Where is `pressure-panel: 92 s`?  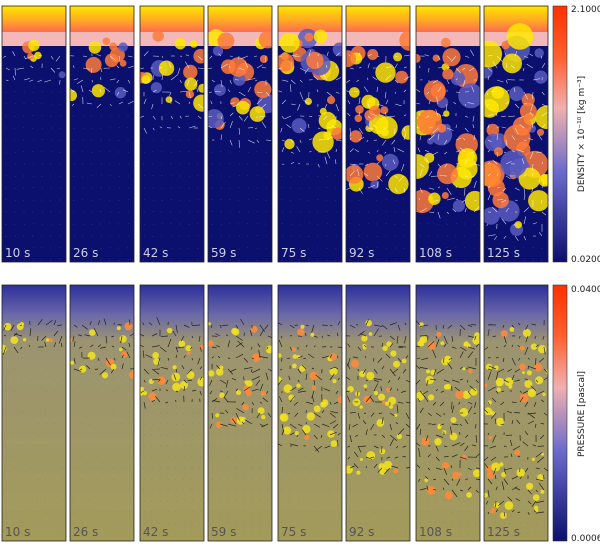 pressure-panel: 92 s is located at coordinates (378, 413).